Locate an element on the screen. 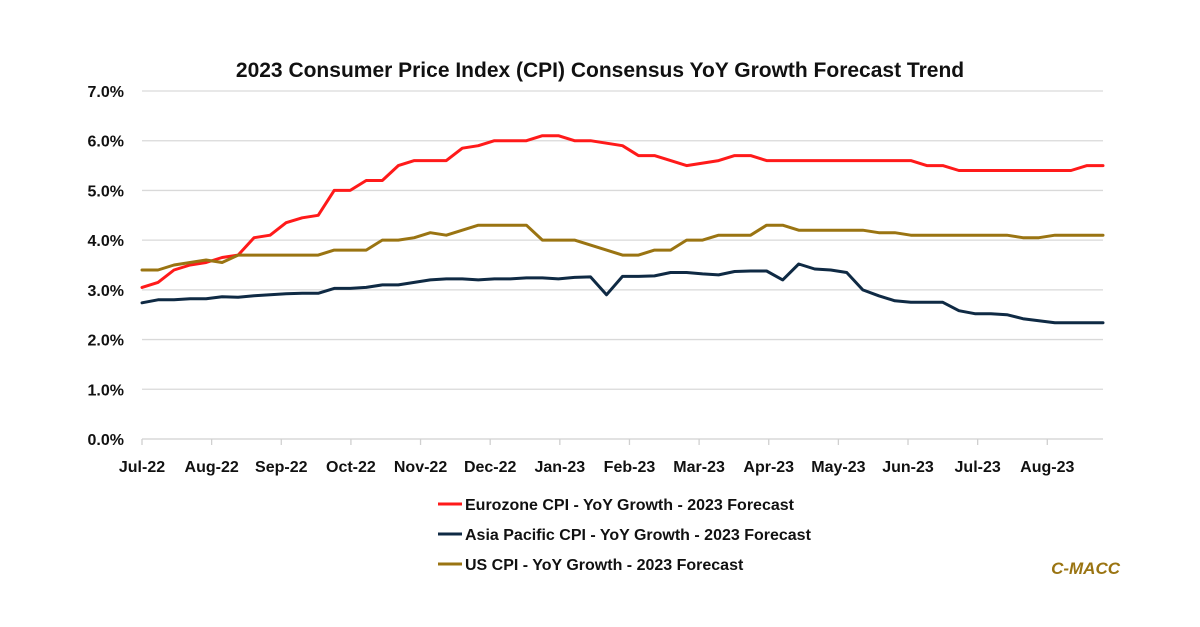 The image size is (1200, 627). x-tick-label: Mar-23 is located at coordinates (699, 467).